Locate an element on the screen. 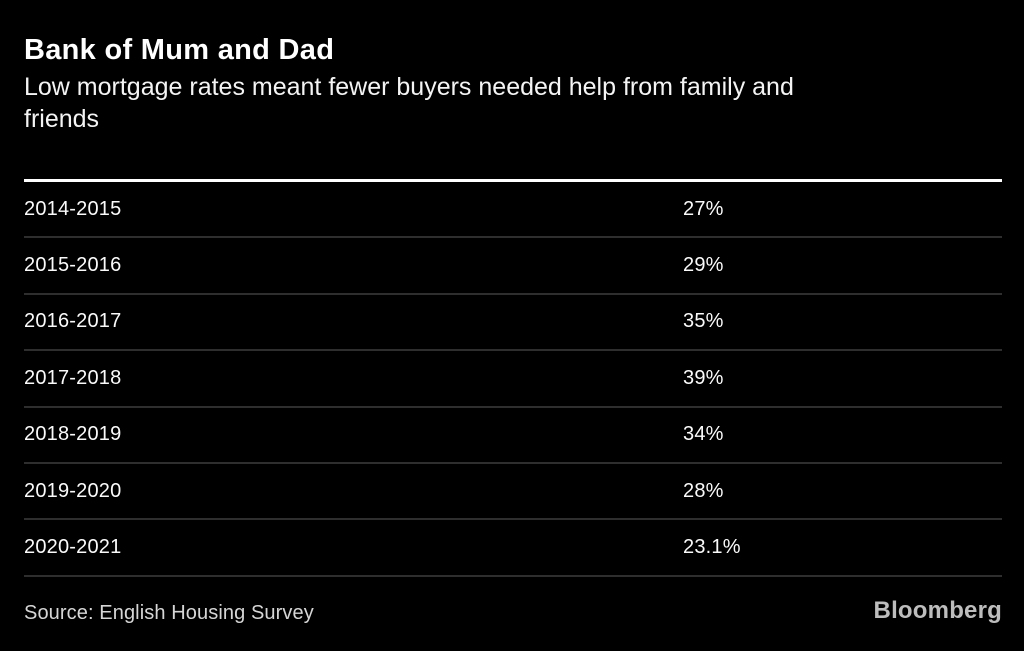 The height and width of the screenshot is (651, 1024). row-value: 27% is located at coordinates (703, 208).